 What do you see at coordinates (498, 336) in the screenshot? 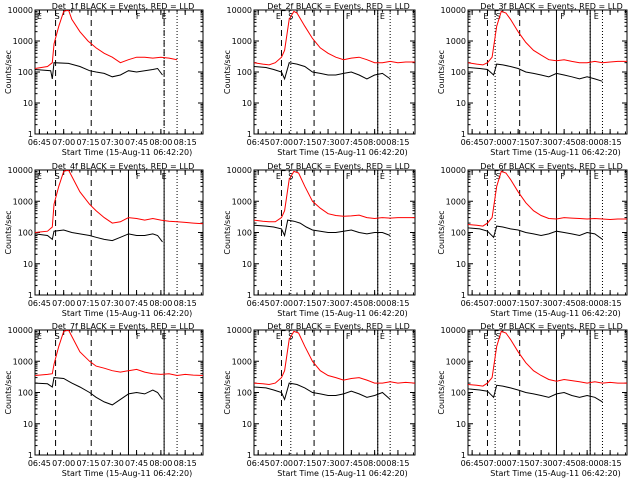
I see `marker-letter: S` at bounding box center [498, 336].